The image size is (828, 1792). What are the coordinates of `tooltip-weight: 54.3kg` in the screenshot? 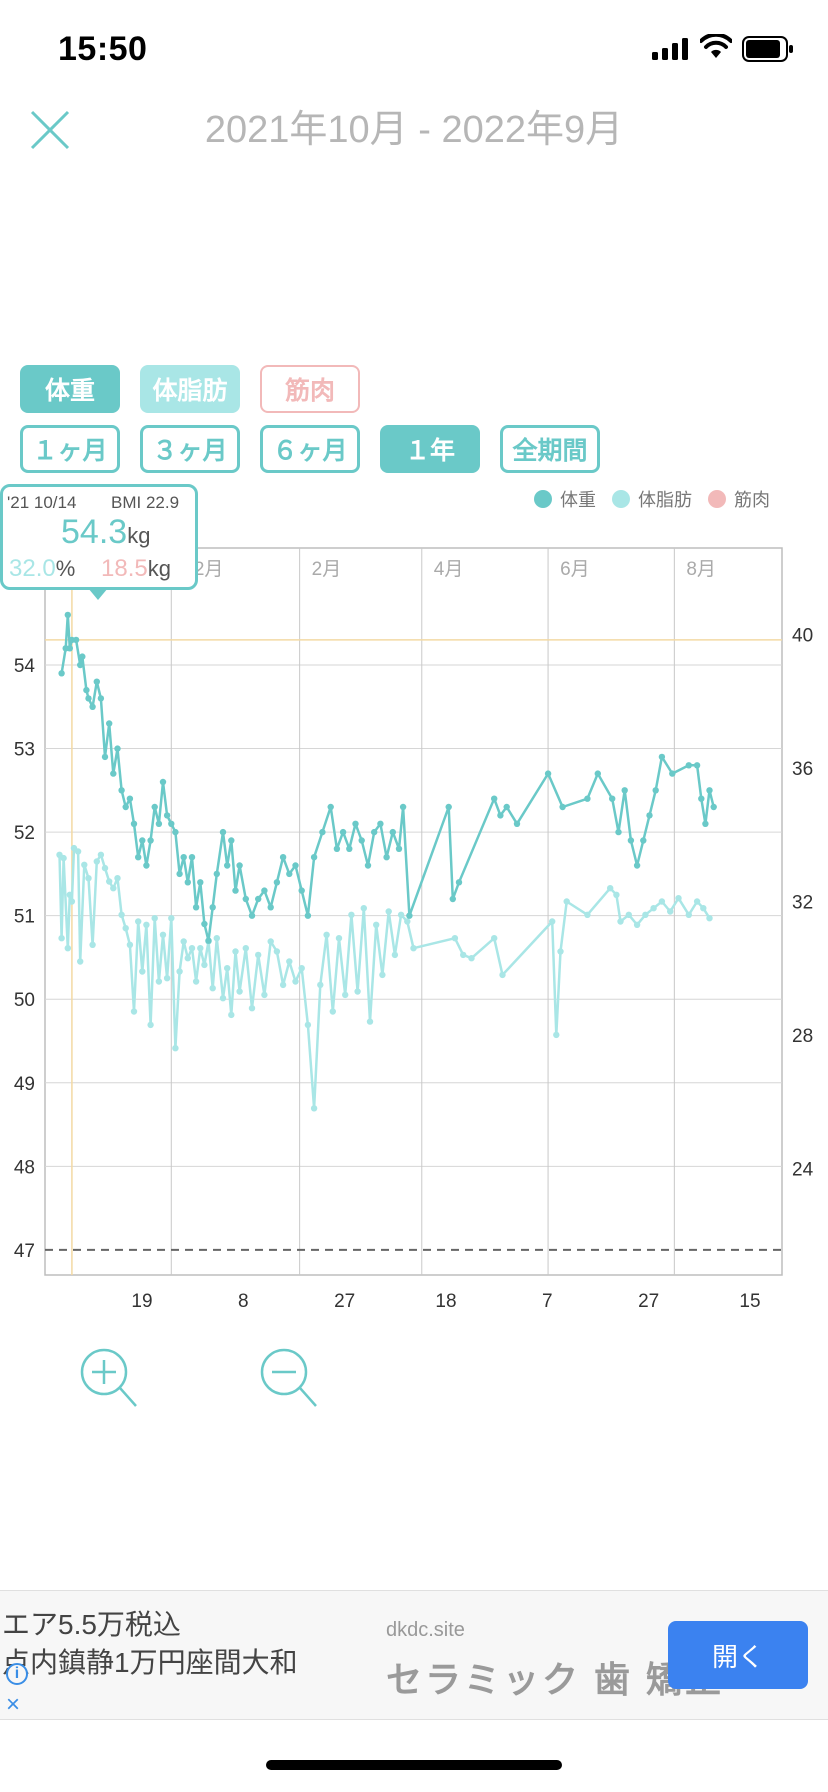 It's located at (105, 532).